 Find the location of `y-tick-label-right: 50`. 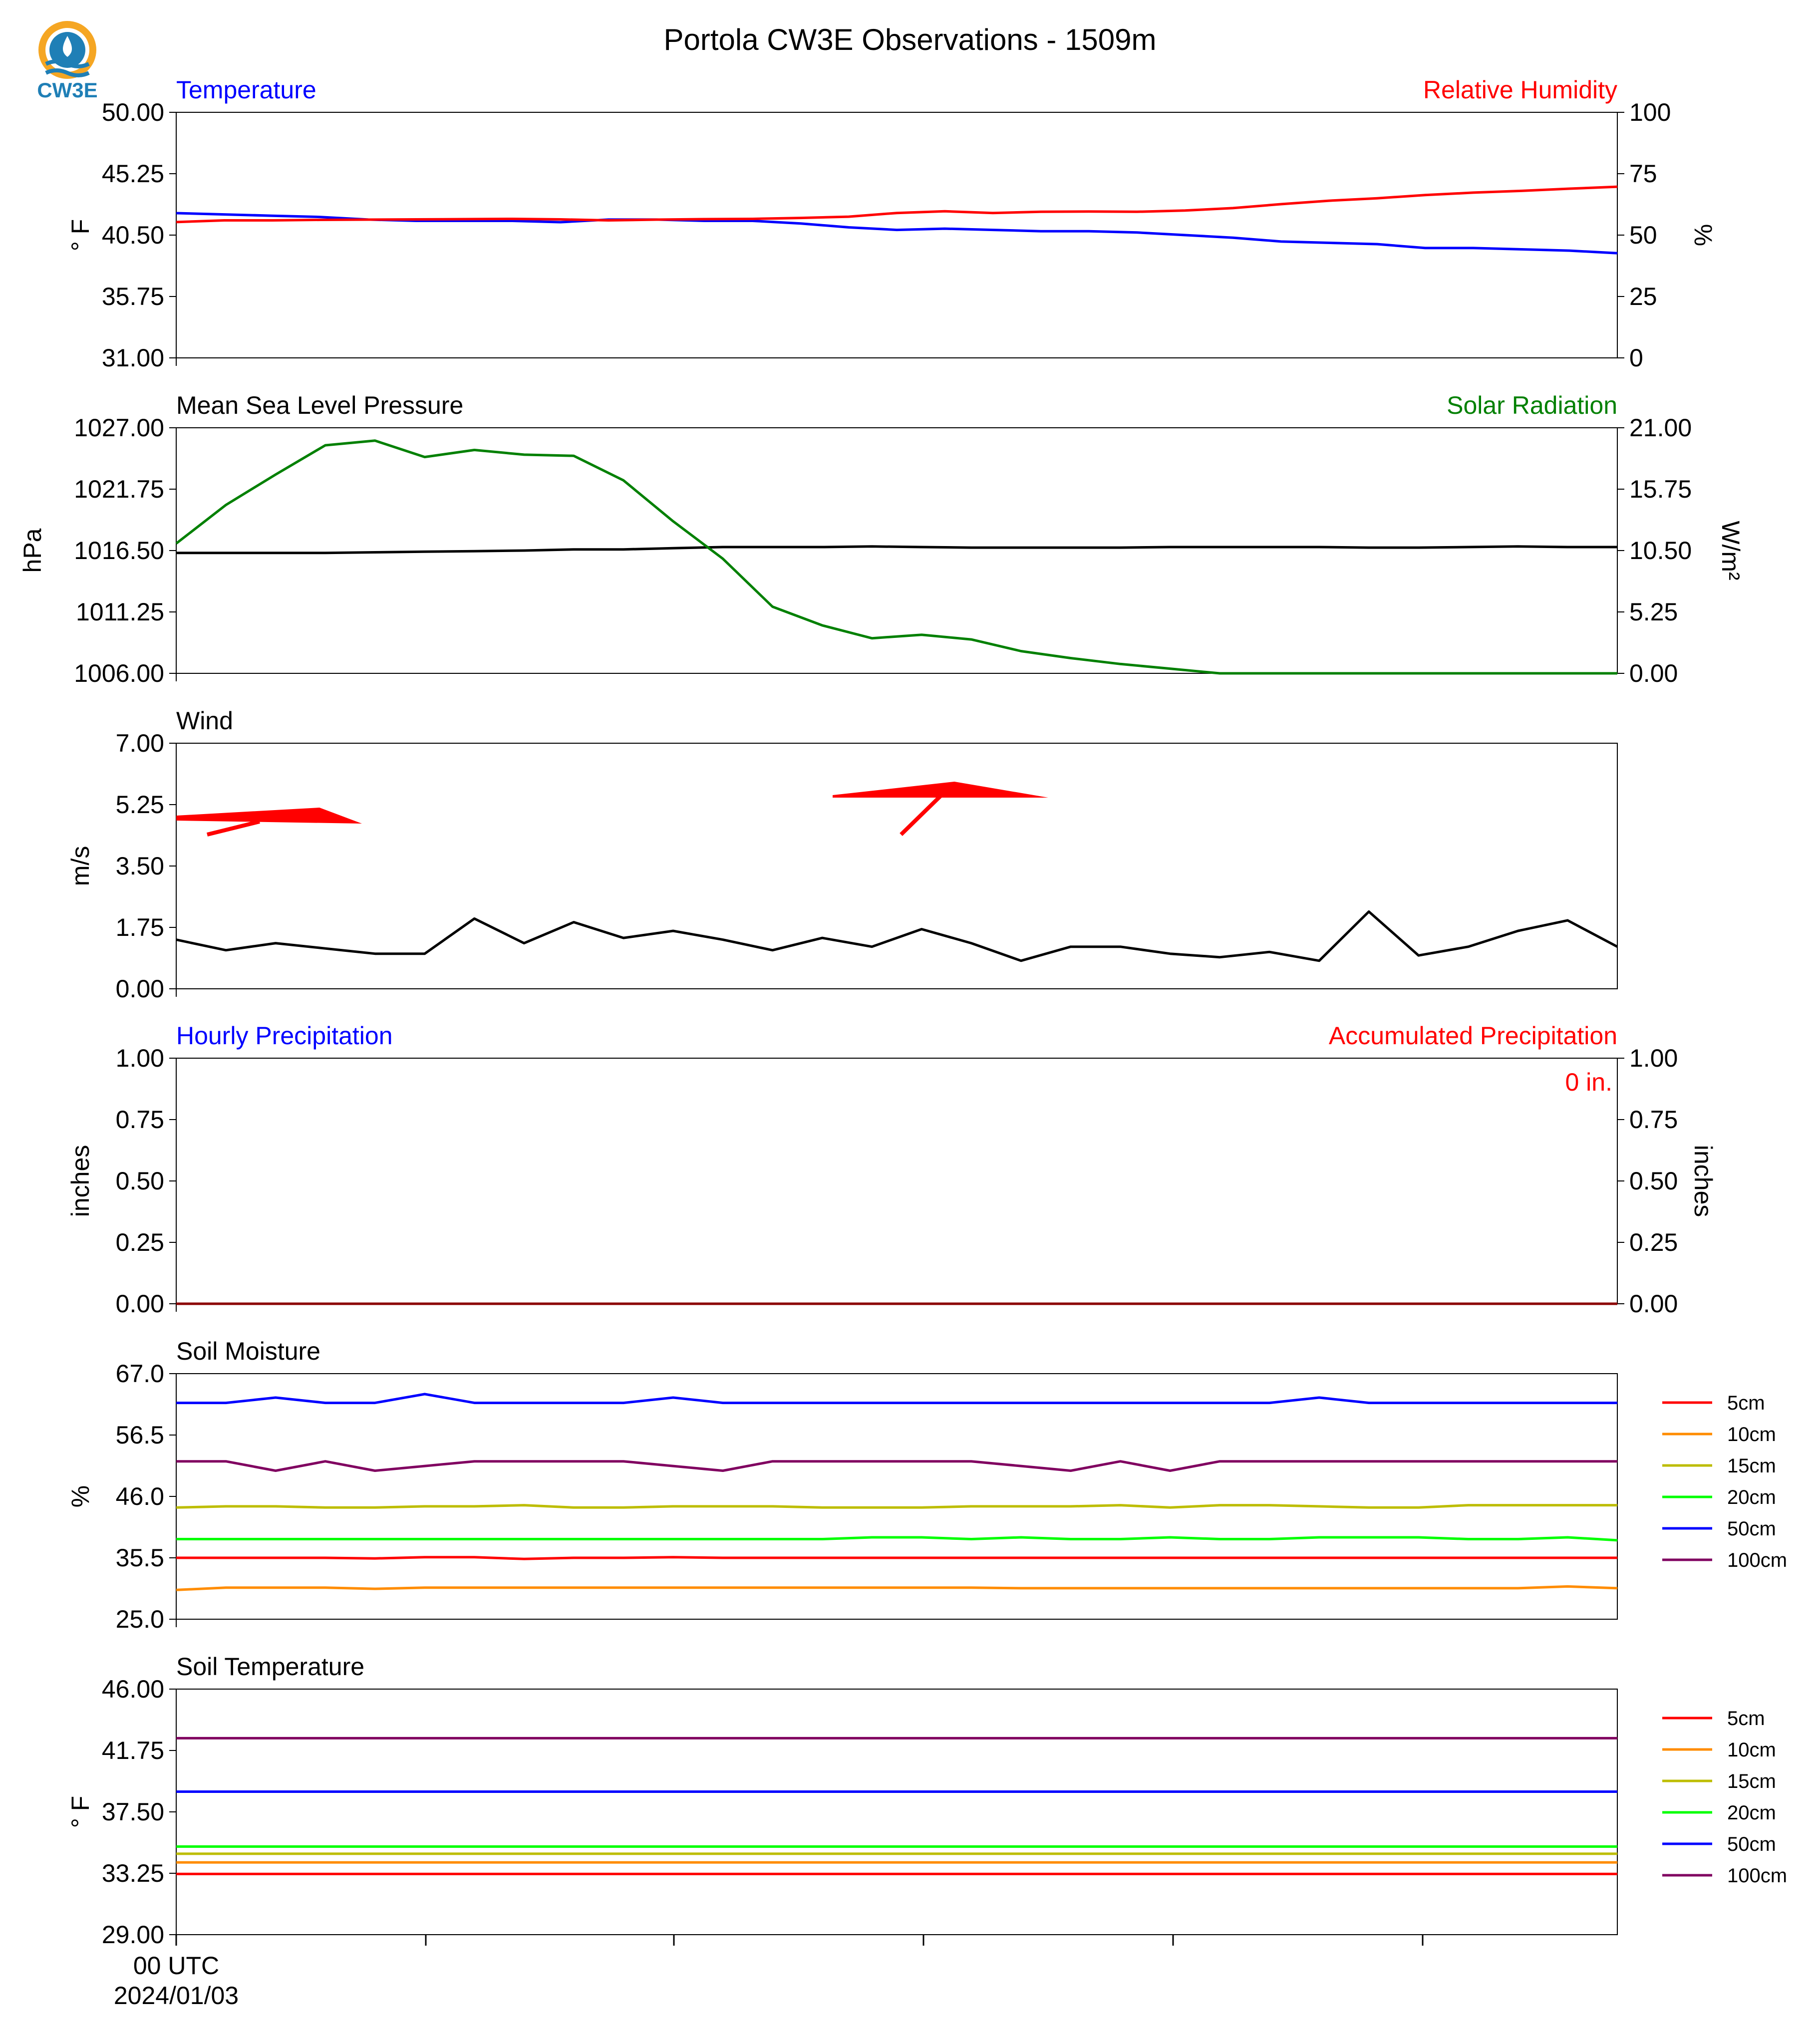

y-tick-label-right: 50 is located at coordinates (1643, 235).